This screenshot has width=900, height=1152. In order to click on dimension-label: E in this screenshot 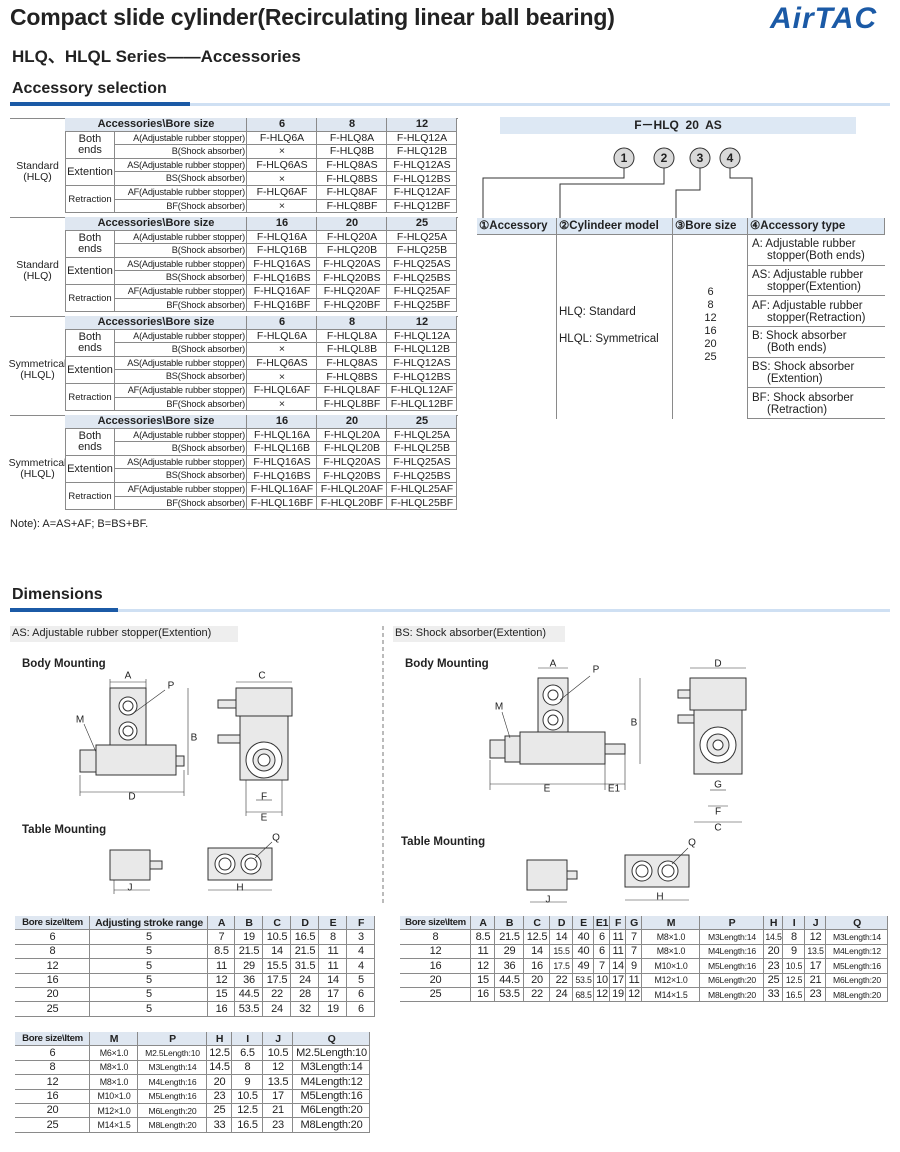, I will do `click(547, 789)`.